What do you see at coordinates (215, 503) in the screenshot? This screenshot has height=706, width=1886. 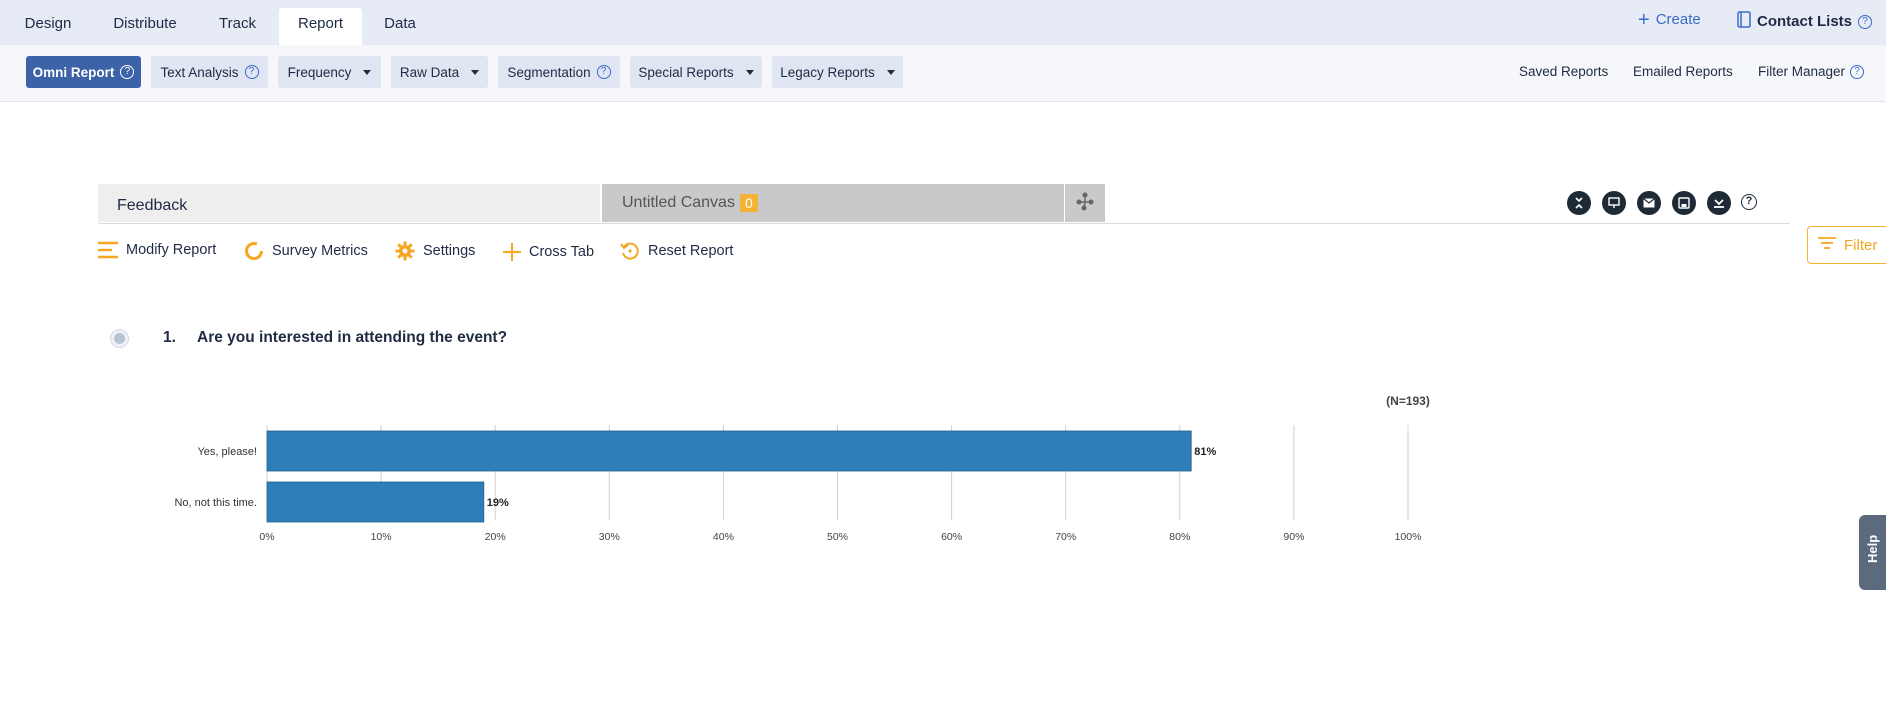 I see `category-label: No, not this time.` at bounding box center [215, 503].